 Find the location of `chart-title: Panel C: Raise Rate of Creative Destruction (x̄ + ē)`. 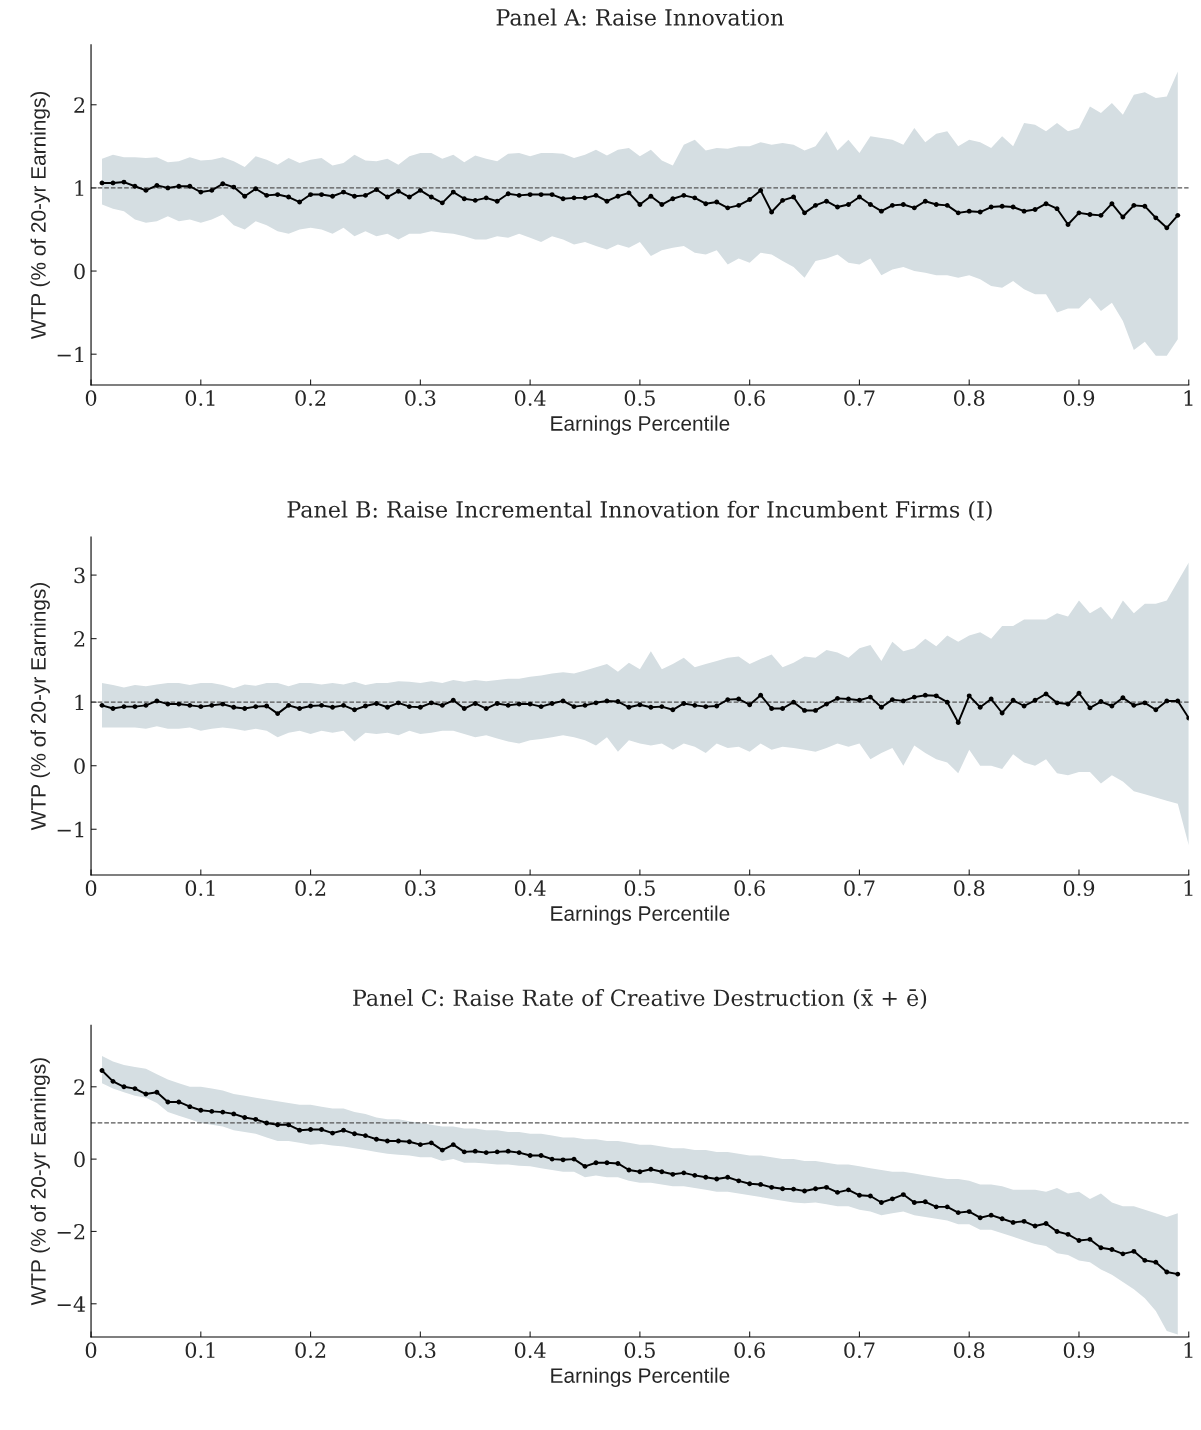

chart-title: Panel C: Raise Rate of Creative Destruction (x̄ + ē) is located at coordinates (640, 999).